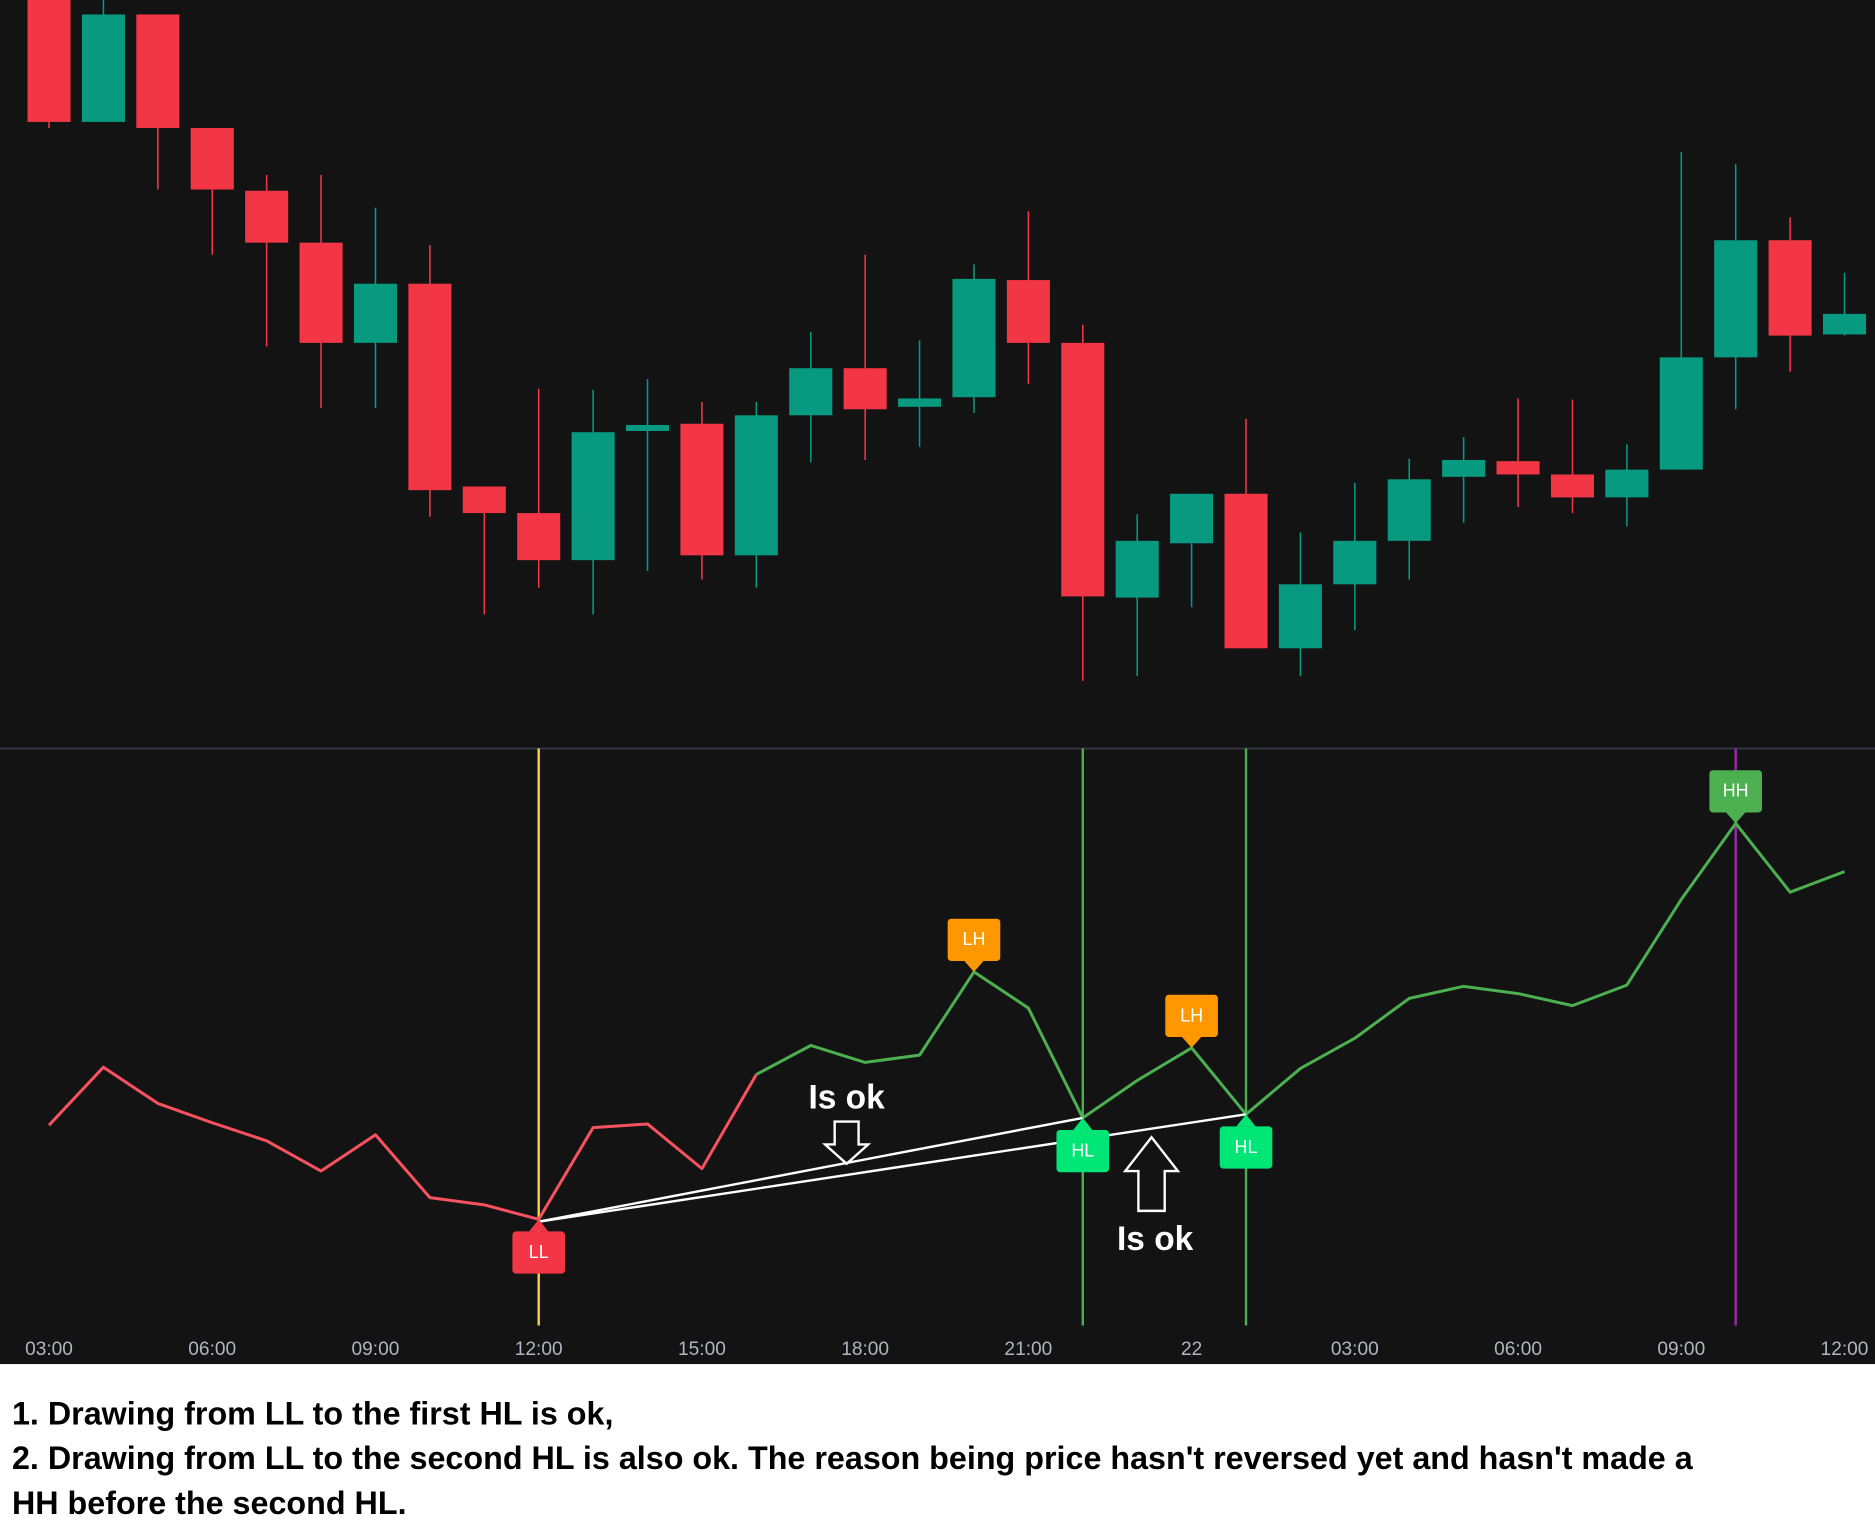 The width and height of the screenshot is (1875, 1532). What do you see at coordinates (865, 1349) in the screenshot?
I see `x-tick-label: 18:00` at bounding box center [865, 1349].